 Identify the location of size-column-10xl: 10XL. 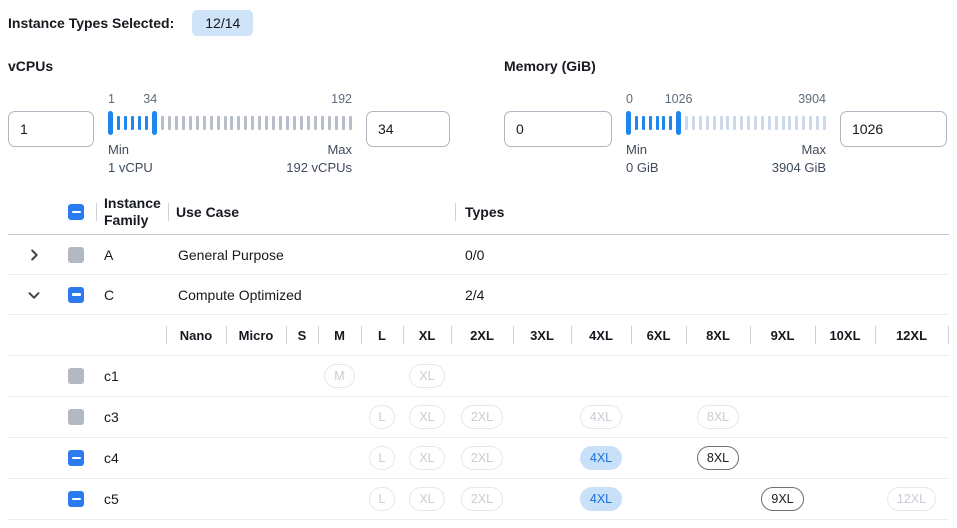
(845, 335).